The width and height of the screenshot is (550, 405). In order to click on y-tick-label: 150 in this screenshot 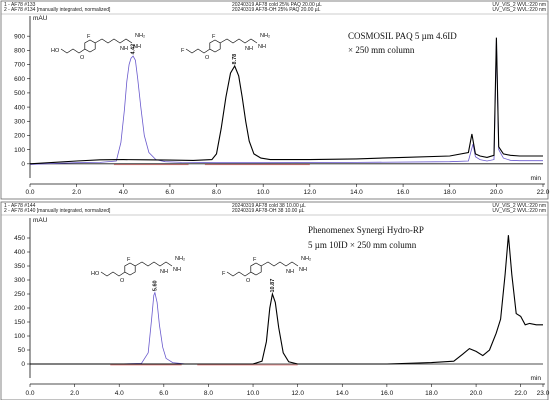, I will do `click(19, 322)`.